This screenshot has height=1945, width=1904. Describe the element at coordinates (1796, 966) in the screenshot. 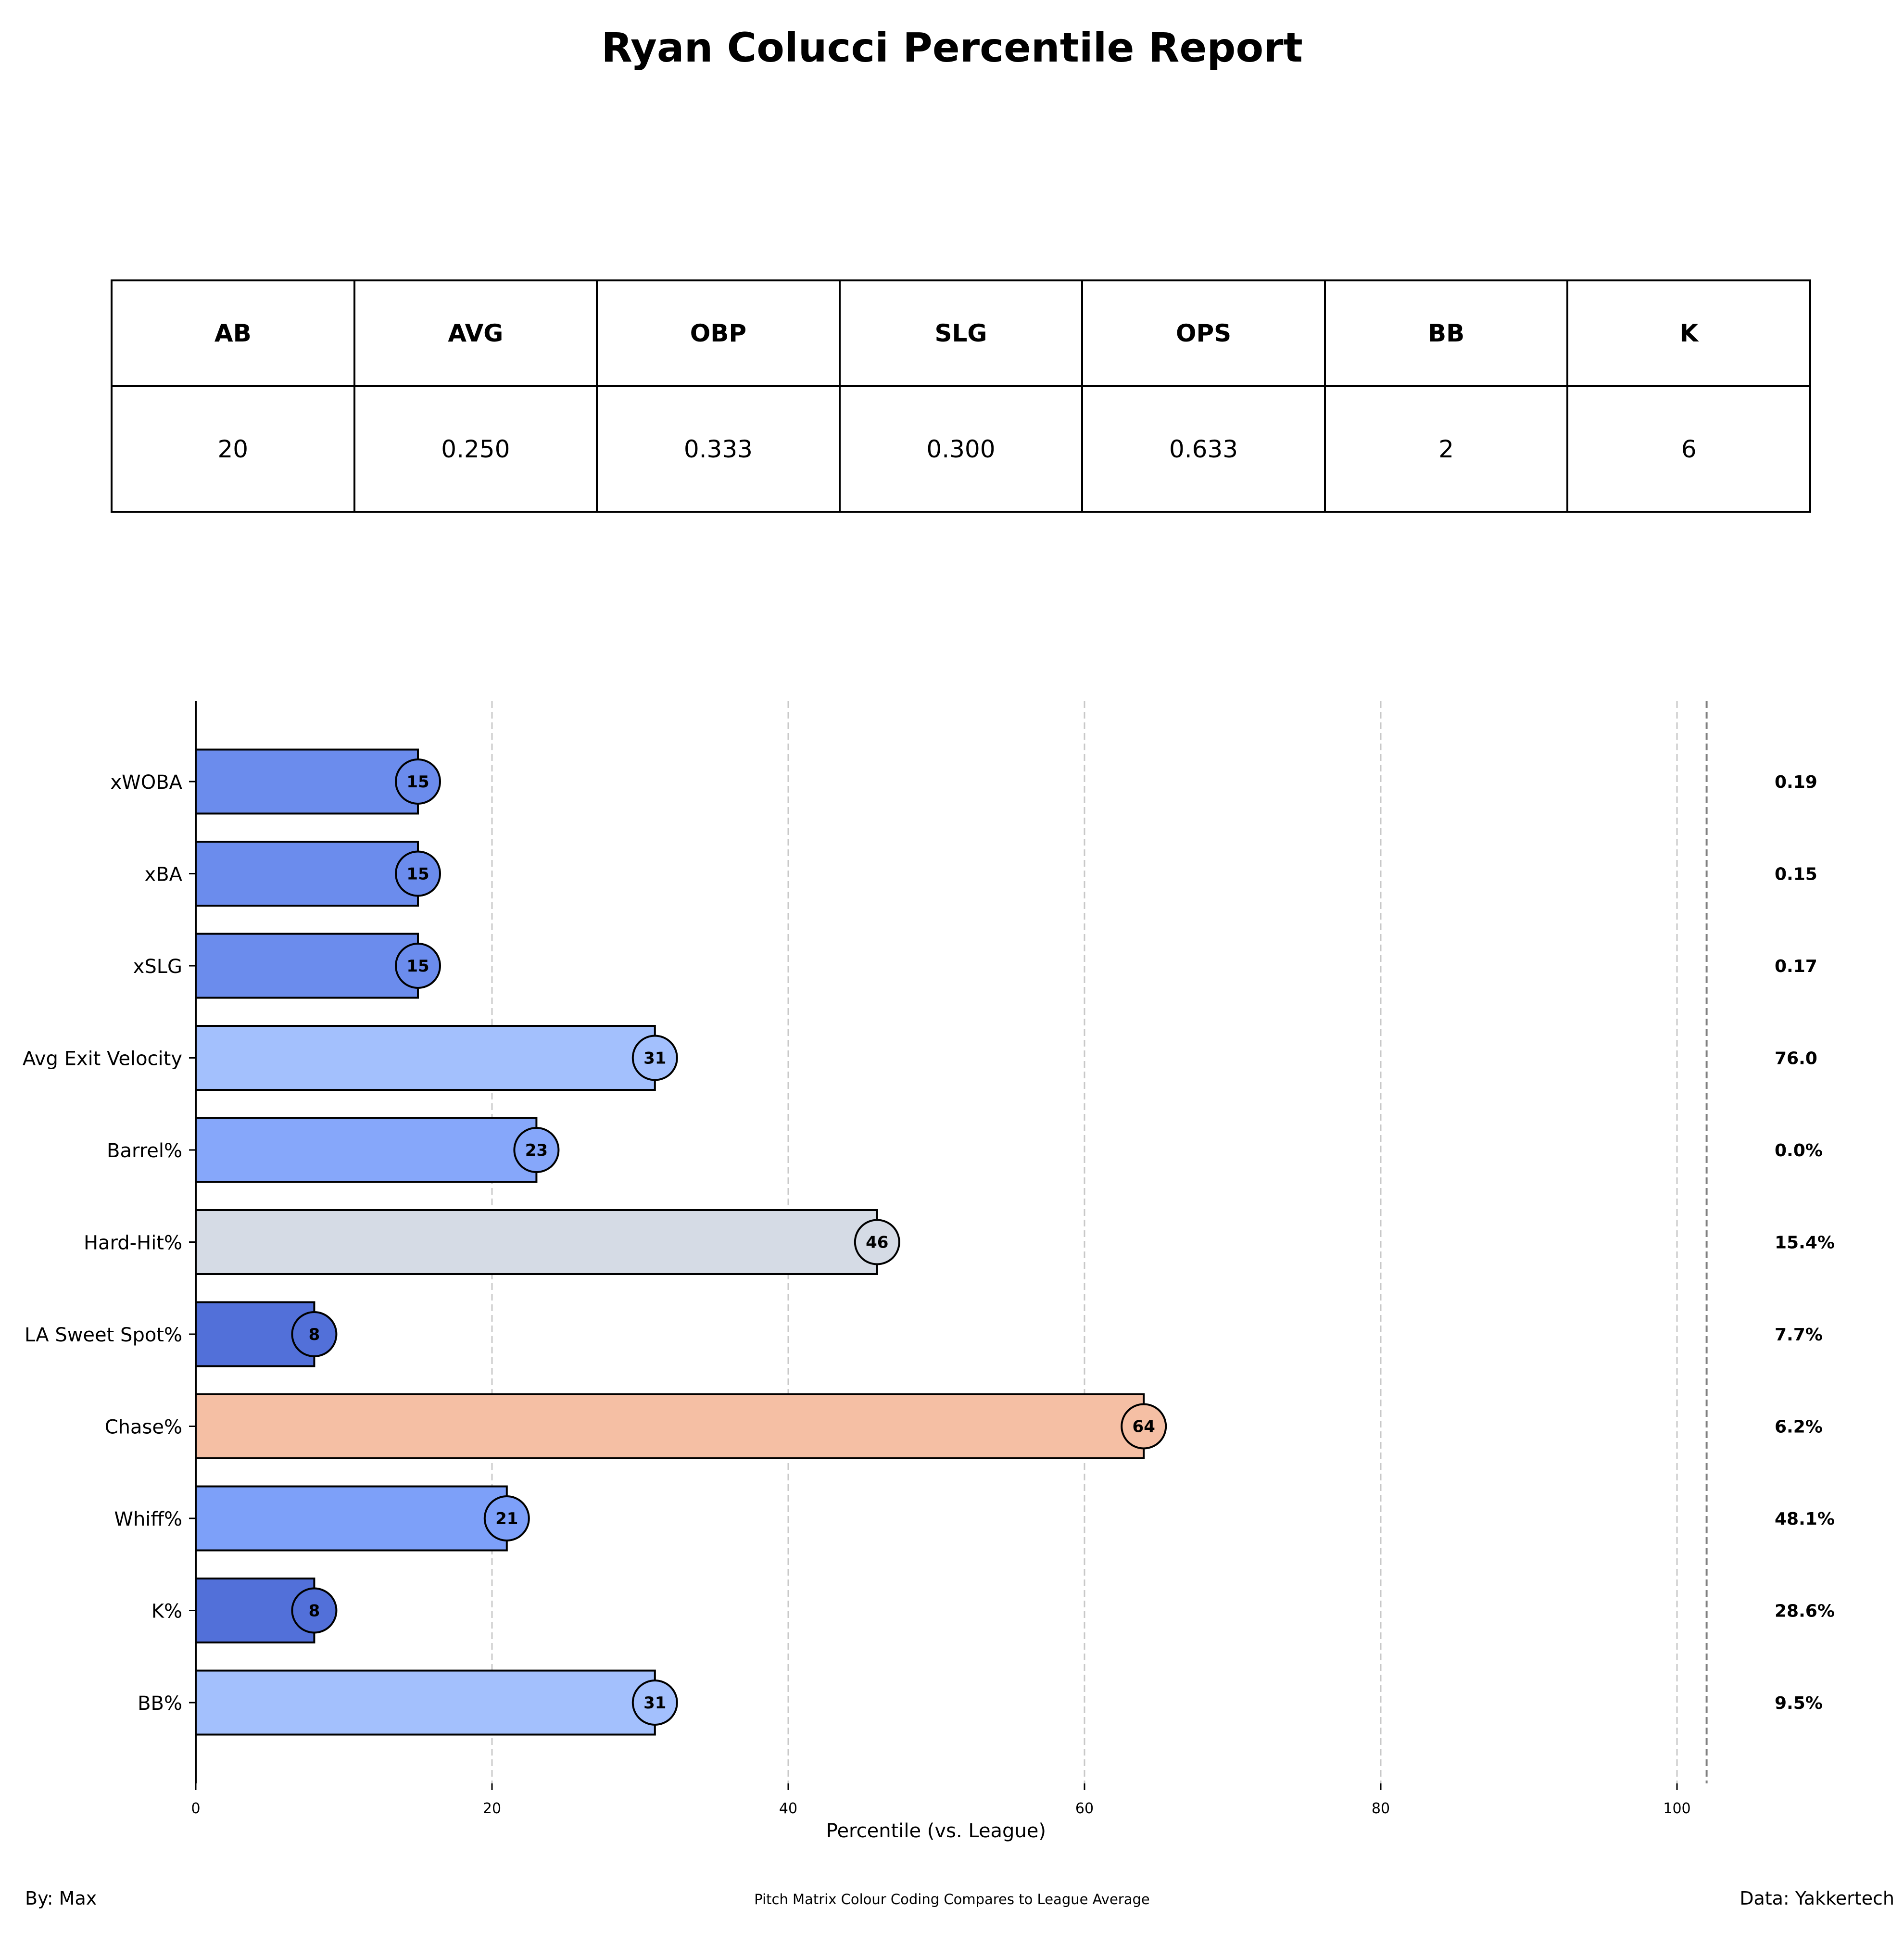

I see `stat-value-label: 0.17` at that location.